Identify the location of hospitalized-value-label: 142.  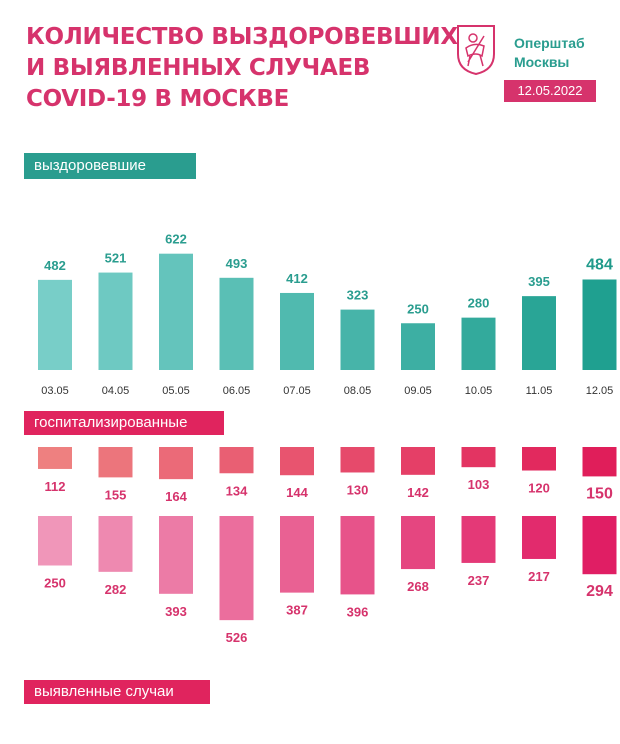
(418, 492).